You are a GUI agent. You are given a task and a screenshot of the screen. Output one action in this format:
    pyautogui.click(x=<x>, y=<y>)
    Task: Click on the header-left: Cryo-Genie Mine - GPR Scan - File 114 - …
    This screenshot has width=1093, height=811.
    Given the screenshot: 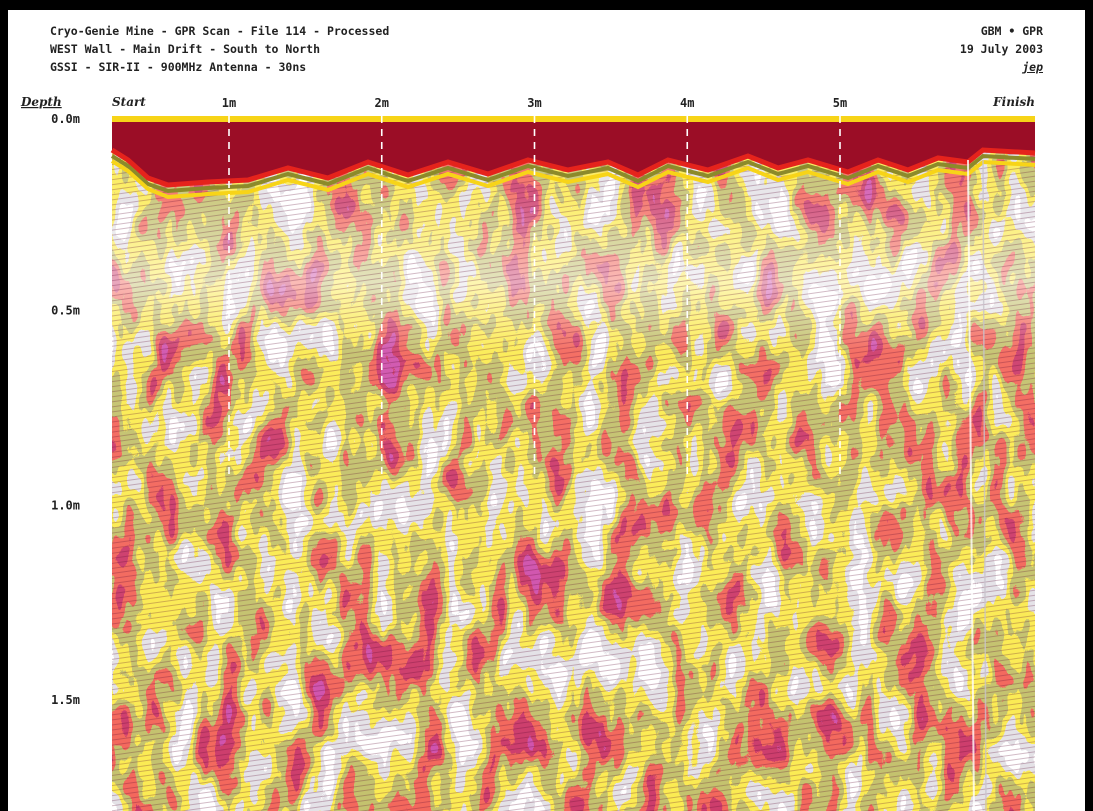 What is the action you would take?
    pyautogui.click(x=219, y=49)
    